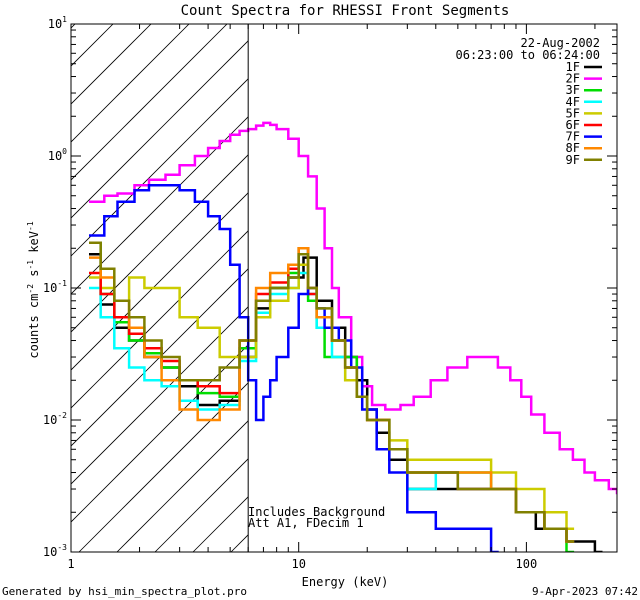 The width and height of the screenshot is (640, 600). Describe the element at coordinates (573, 90) in the screenshot. I see `legend-label-3F: 3F` at that location.